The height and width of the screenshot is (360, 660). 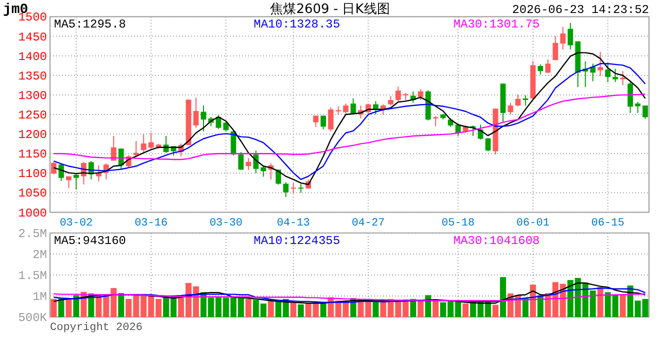 What do you see at coordinates (496, 25) in the screenshot?
I see `text: MA30:1301.75` at bounding box center [496, 25].